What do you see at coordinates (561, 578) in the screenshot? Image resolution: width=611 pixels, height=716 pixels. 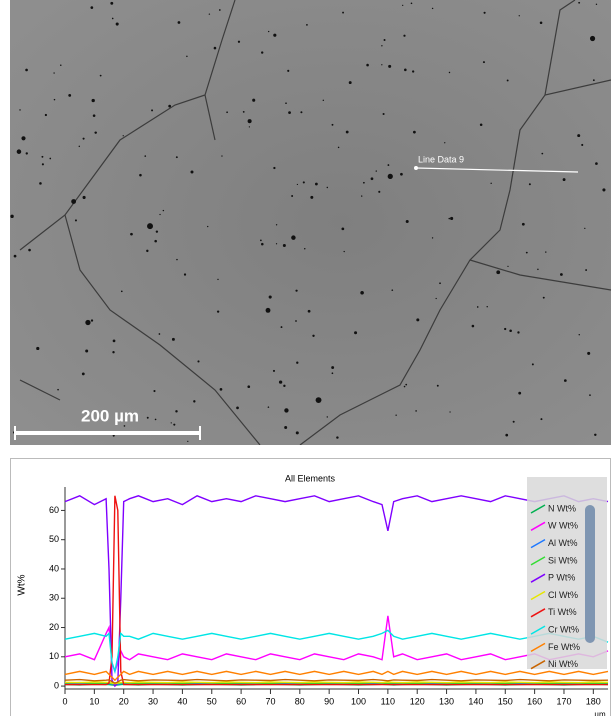 I see `legend-label: P Wt%` at bounding box center [561, 578].